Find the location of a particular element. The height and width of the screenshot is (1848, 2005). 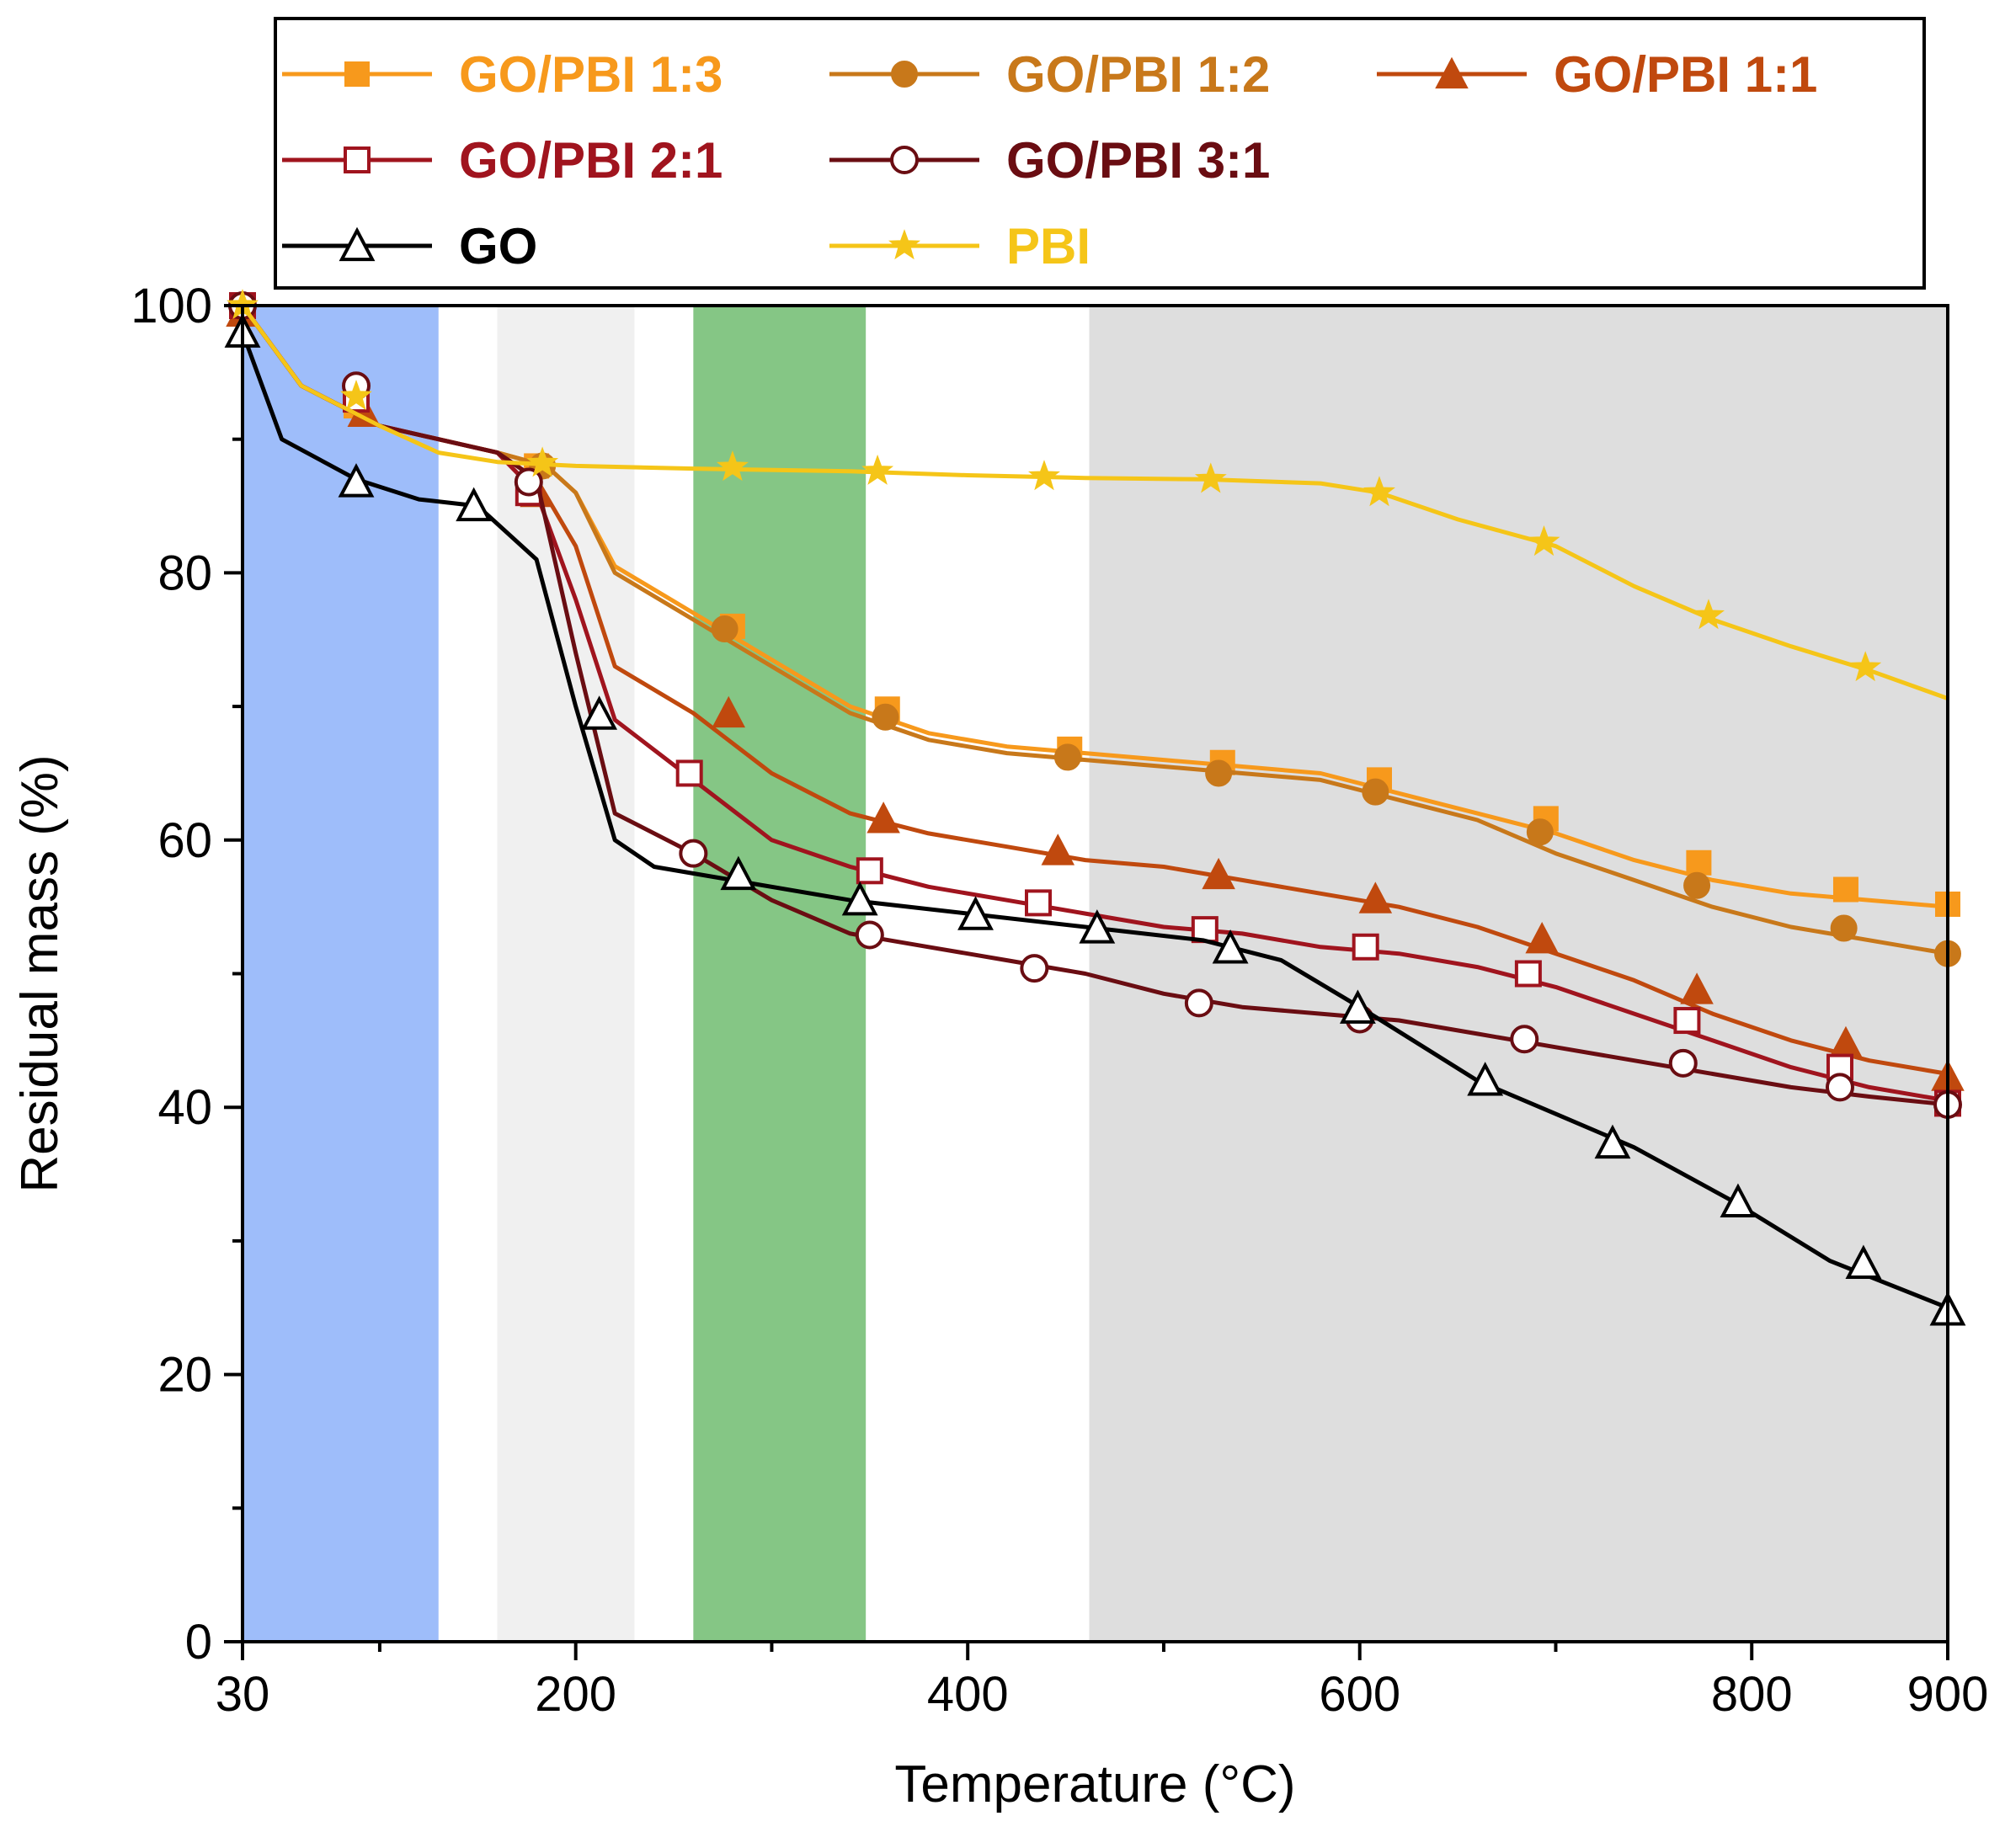

legend-label: GO/PBI 1:3 is located at coordinates (591, 74).